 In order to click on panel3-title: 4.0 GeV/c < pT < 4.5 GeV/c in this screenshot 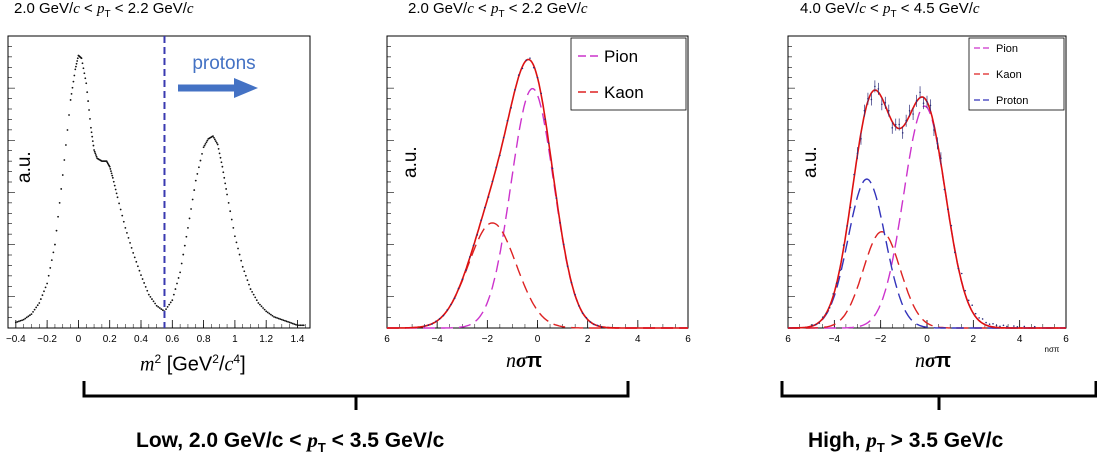, I will do `click(890, 10)`.